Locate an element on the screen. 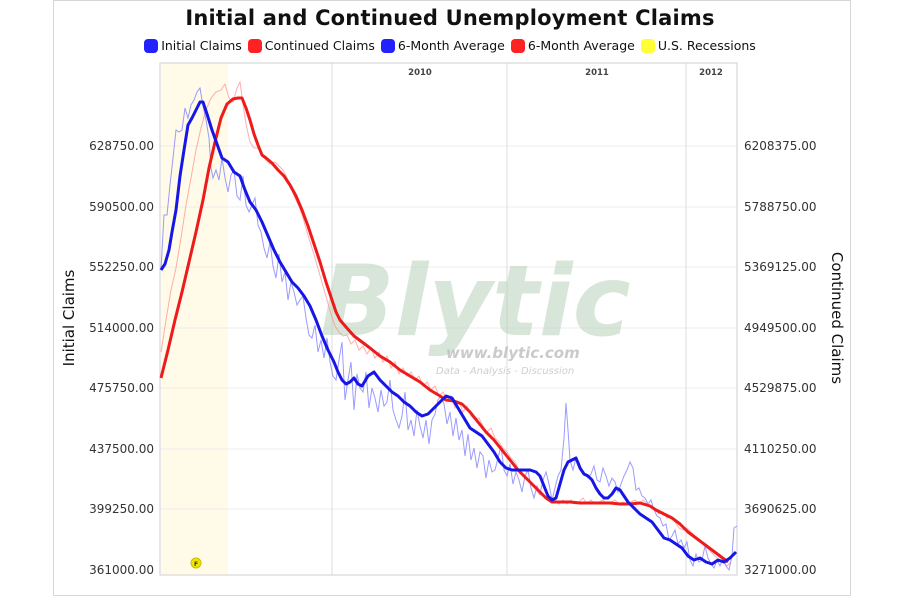 The image size is (900, 600). annotation-marker: F is located at coordinates (196, 563).